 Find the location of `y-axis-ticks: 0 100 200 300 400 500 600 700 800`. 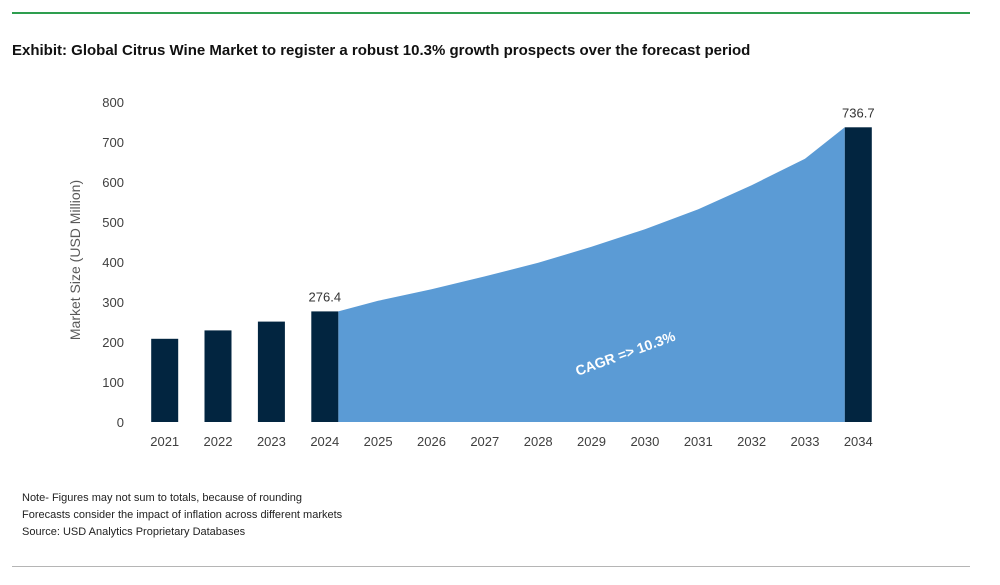

y-axis-ticks: 0 100 200 300 400 500 600 700 800 is located at coordinates (113, 262).